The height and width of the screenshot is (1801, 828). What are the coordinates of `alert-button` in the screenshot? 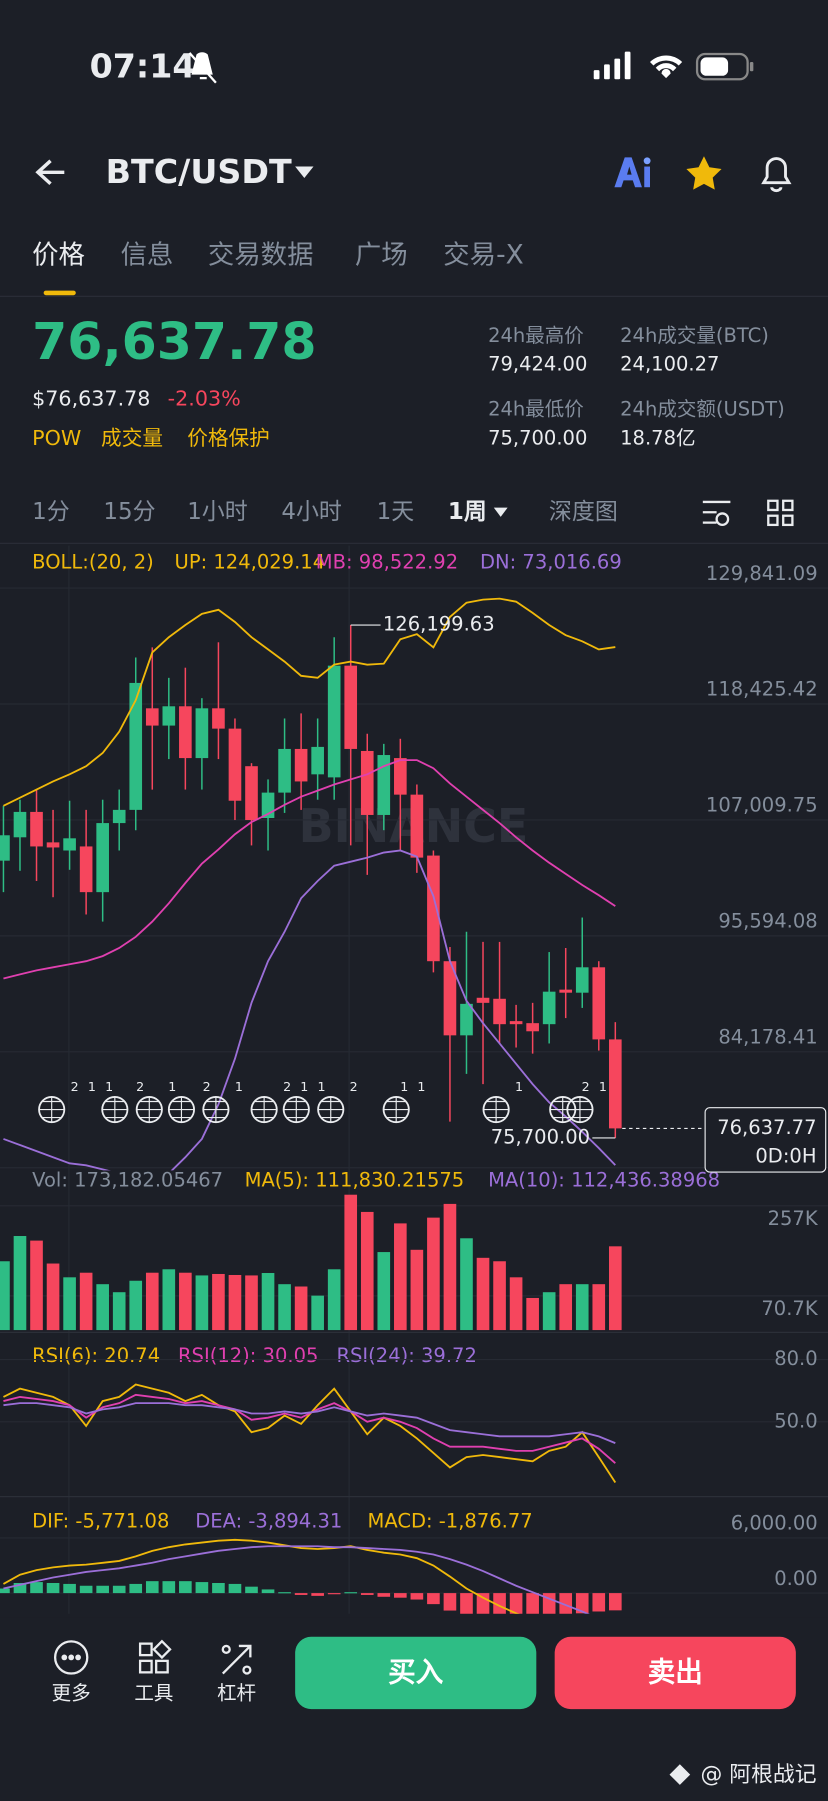 It's located at (776, 175).